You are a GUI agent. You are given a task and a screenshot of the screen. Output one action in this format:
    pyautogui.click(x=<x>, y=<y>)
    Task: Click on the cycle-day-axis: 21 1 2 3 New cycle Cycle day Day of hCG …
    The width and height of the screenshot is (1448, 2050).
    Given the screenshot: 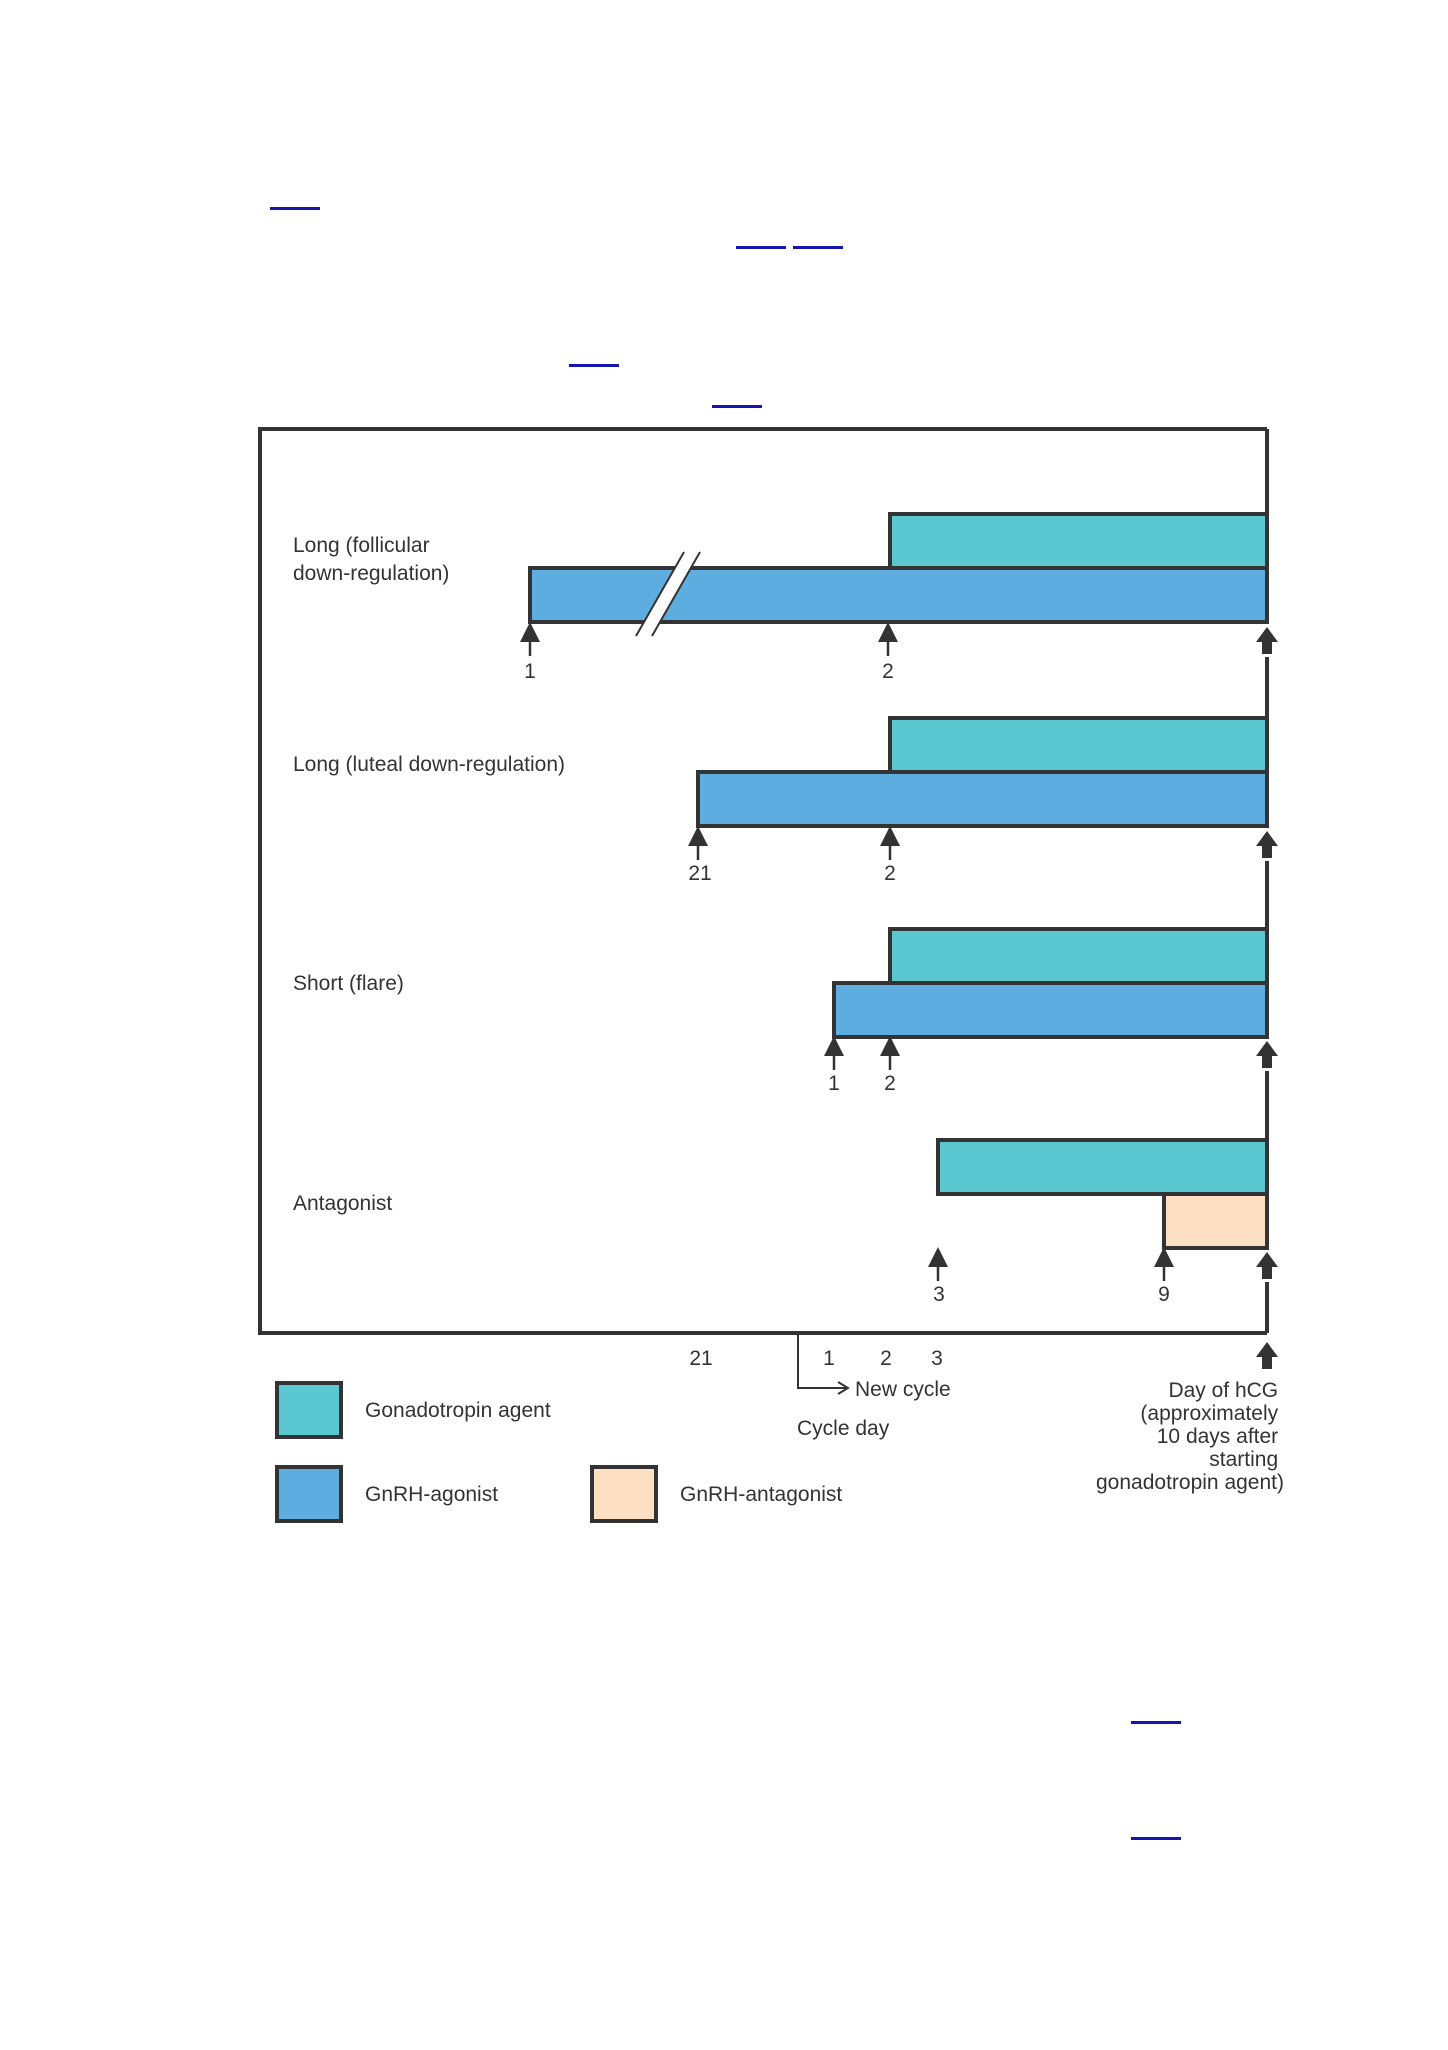 What is the action you would take?
    pyautogui.click(x=986, y=1413)
    